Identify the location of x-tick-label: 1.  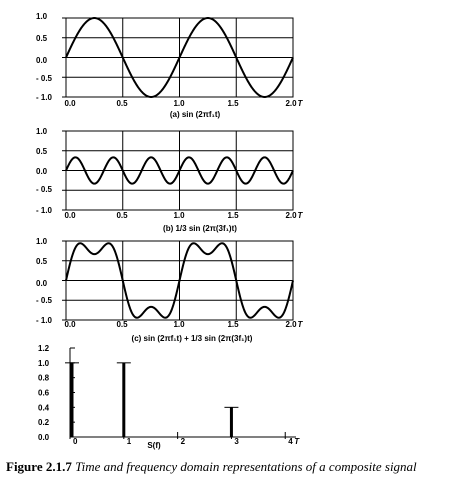
(129, 441).